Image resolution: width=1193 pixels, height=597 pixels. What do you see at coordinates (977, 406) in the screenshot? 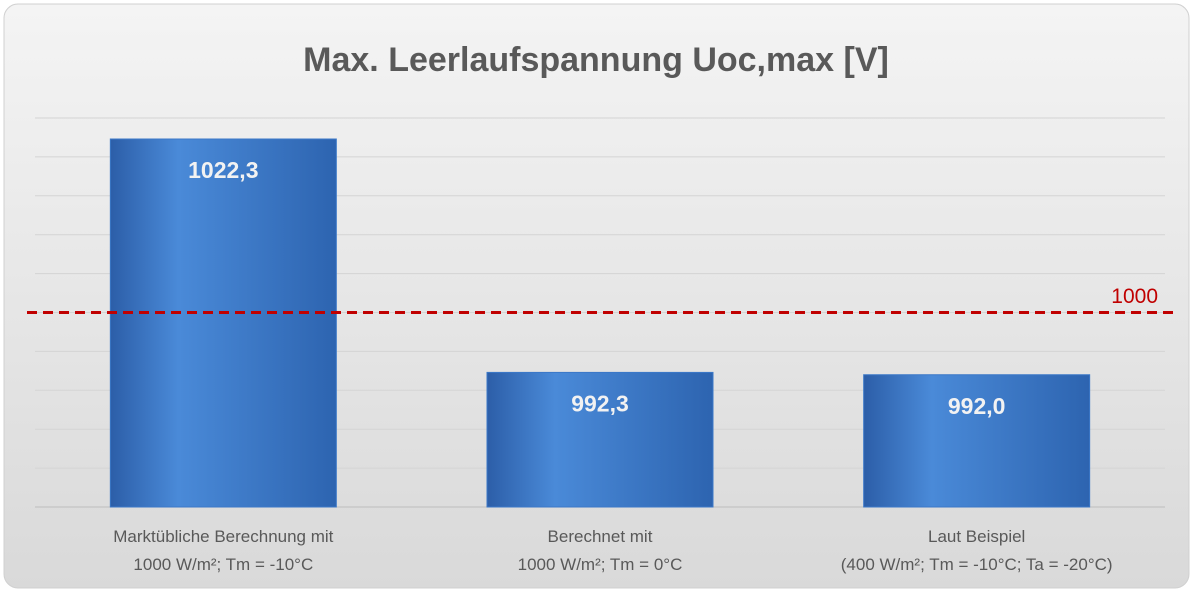
I see `value-label: 992,0` at bounding box center [977, 406].